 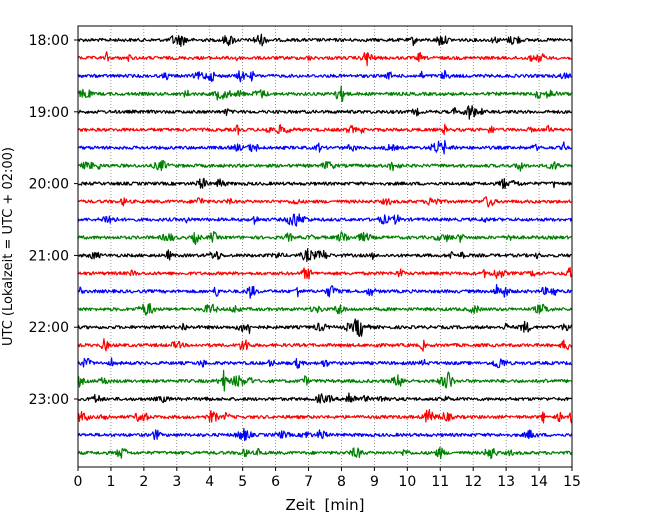 I want to click on seismogram-trace-2000, so click(x=325, y=183).